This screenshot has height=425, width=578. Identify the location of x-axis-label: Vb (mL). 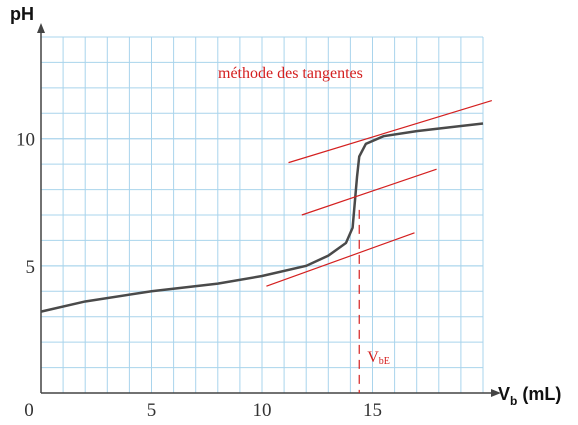
(529, 396).